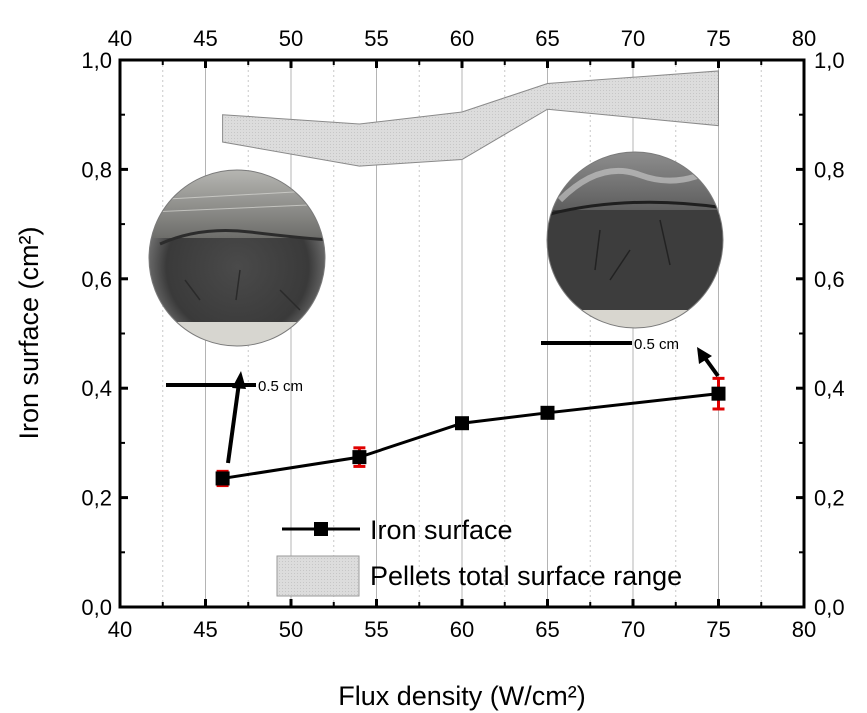 The height and width of the screenshot is (713, 867). I want to click on top-tick-label-75: 75, so click(718, 38).